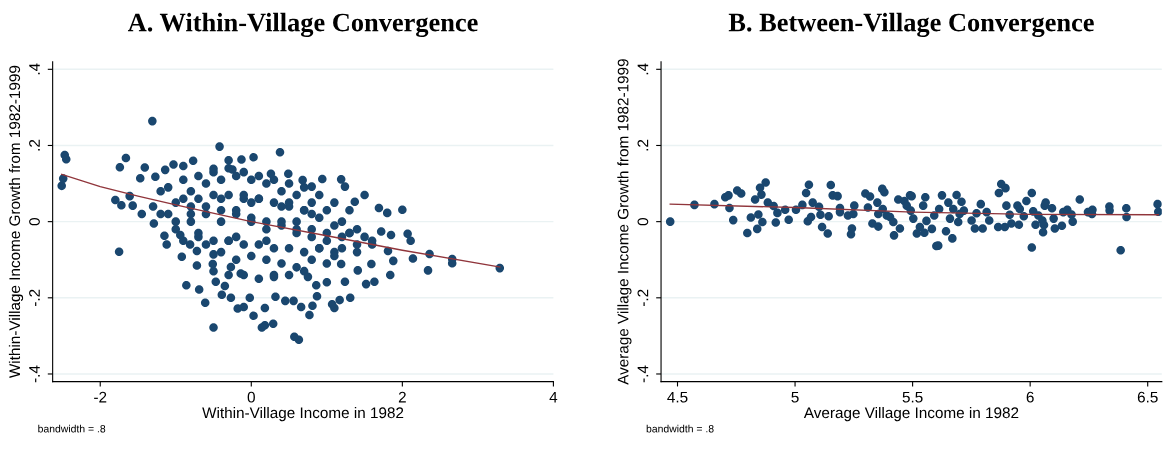 This screenshot has height=457, width=1170. I want to click on y-axis-title: Within-Village Income Growth from 1982-1999, so click(16, 222).